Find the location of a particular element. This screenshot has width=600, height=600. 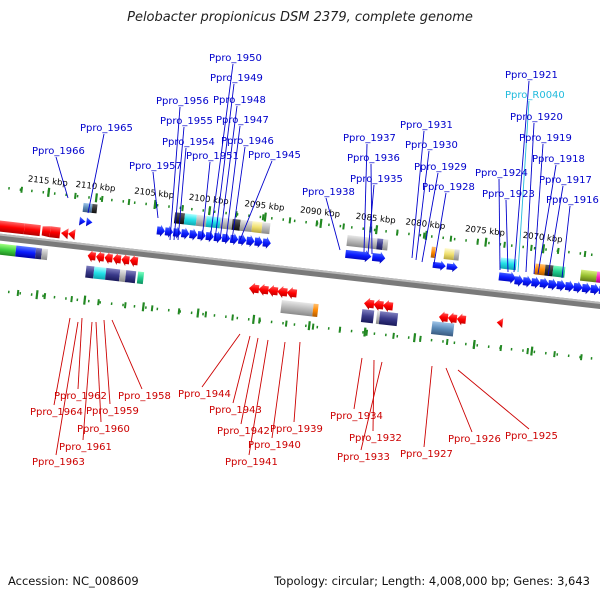

reverse-gene-label: Ppro_1932 is located at coordinates (375, 438).